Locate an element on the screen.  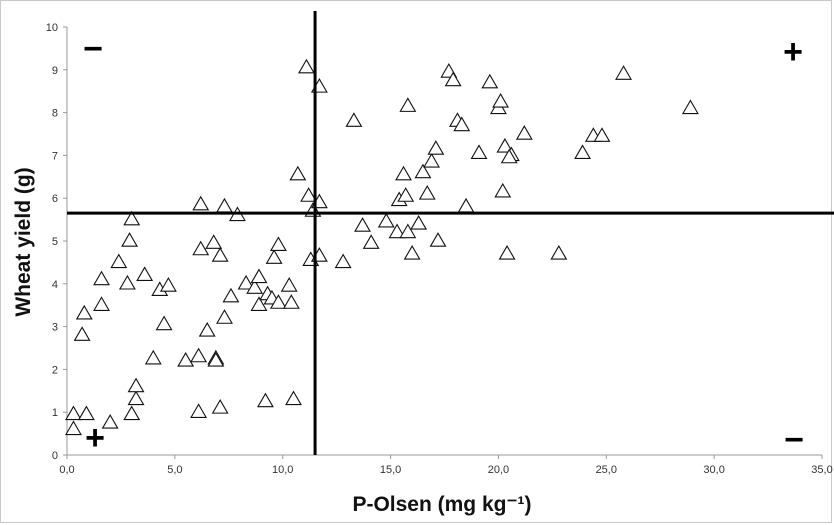
x-tick-label: 0,0 is located at coordinates (66, 470).